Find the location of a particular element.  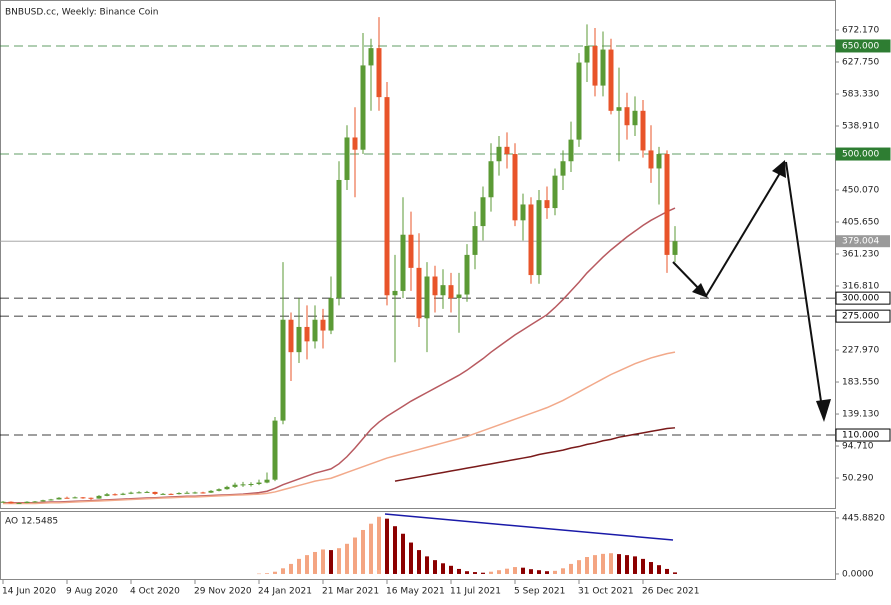

y-tick-label: 139.130 is located at coordinates (860, 415).